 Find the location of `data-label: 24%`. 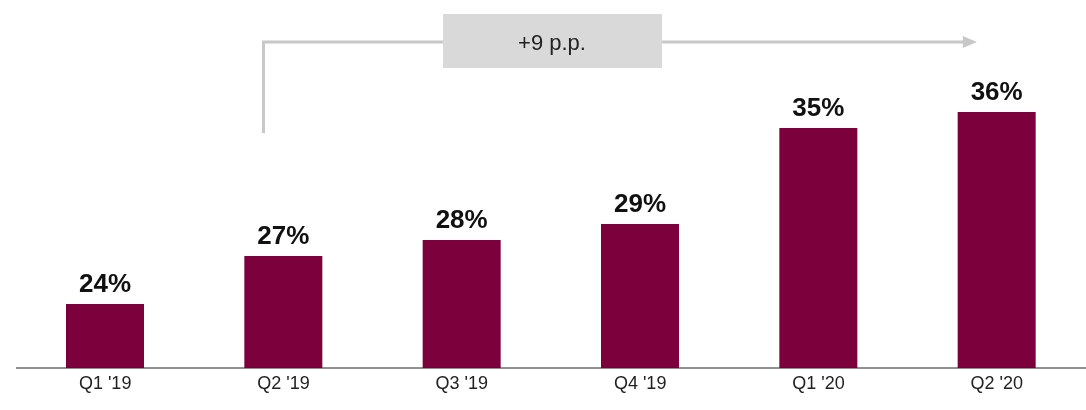

data-label: 24% is located at coordinates (105, 283).